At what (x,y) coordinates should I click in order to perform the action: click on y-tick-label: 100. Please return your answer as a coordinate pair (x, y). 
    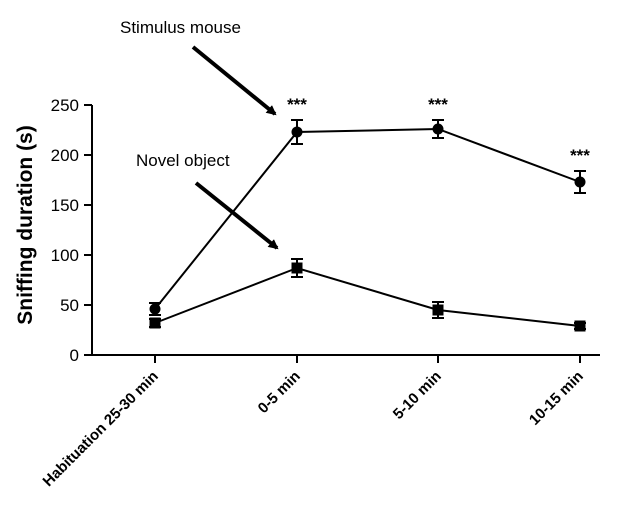
    Looking at the image, I should click on (65, 255).